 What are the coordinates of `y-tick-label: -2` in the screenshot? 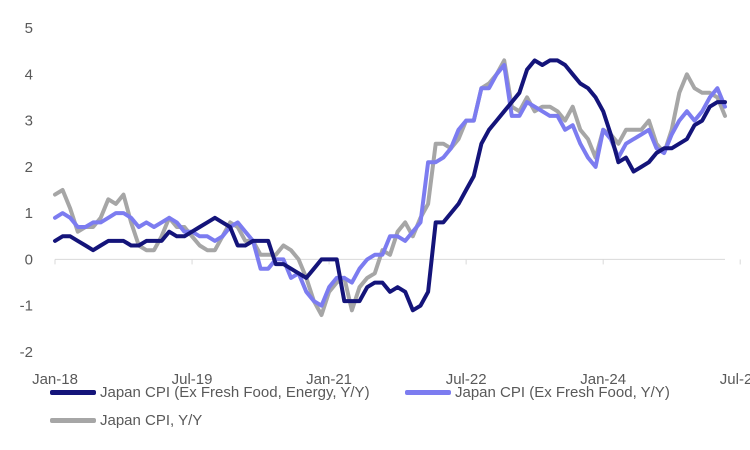 It's located at (26, 352).